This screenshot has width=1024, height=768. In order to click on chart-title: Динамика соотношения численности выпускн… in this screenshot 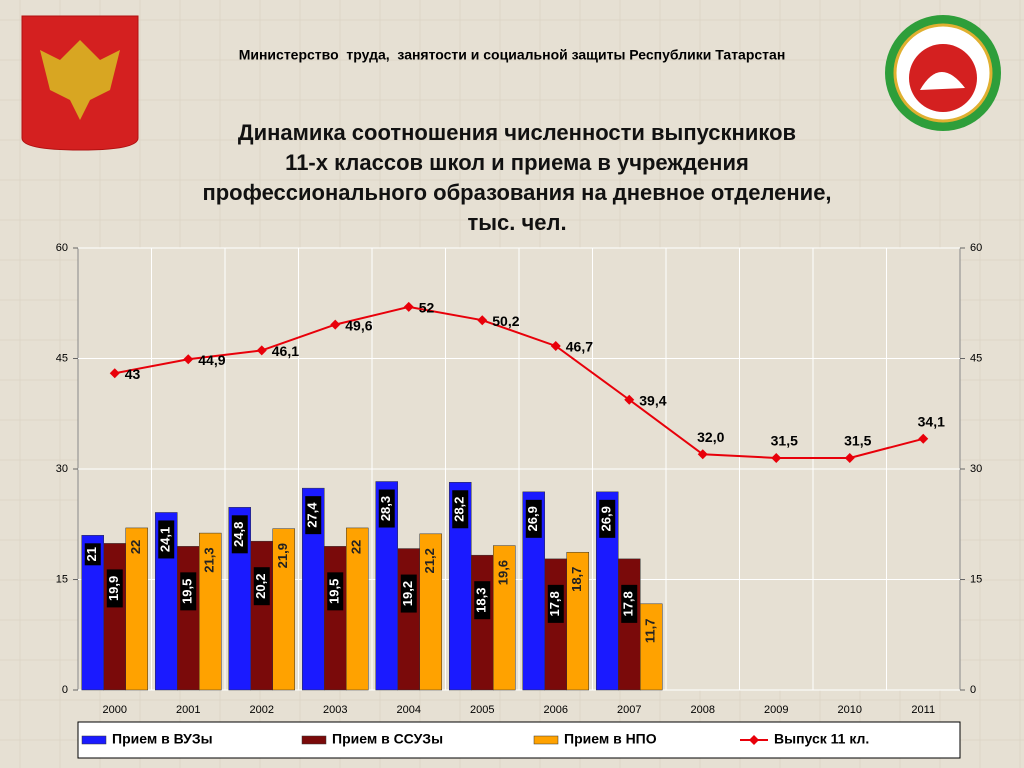, I will do `click(516, 177)`.